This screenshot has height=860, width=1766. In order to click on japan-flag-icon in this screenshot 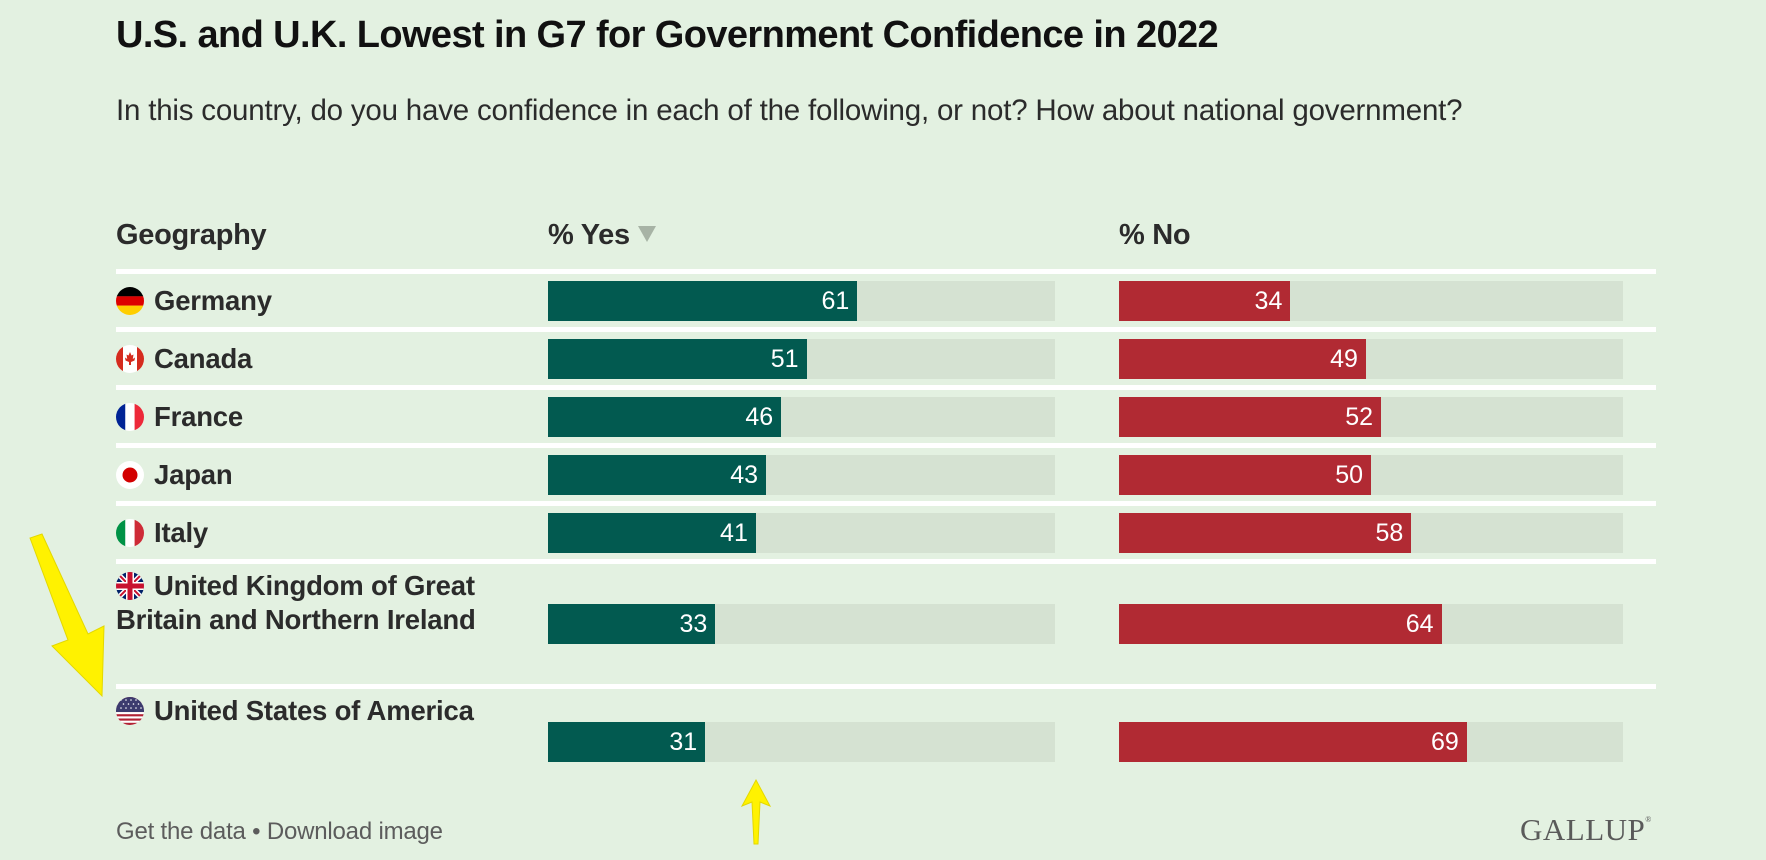, I will do `click(130, 475)`.